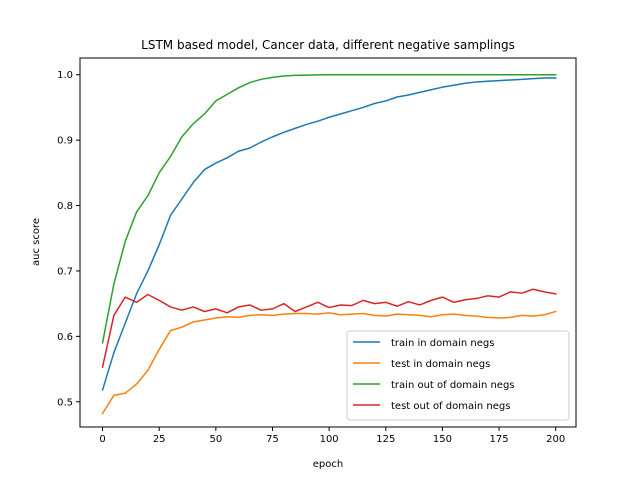 This screenshot has width=640, height=480. What do you see at coordinates (159, 439) in the screenshot?
I see `x-tick-label: 25` at bounding box center [159, 439].